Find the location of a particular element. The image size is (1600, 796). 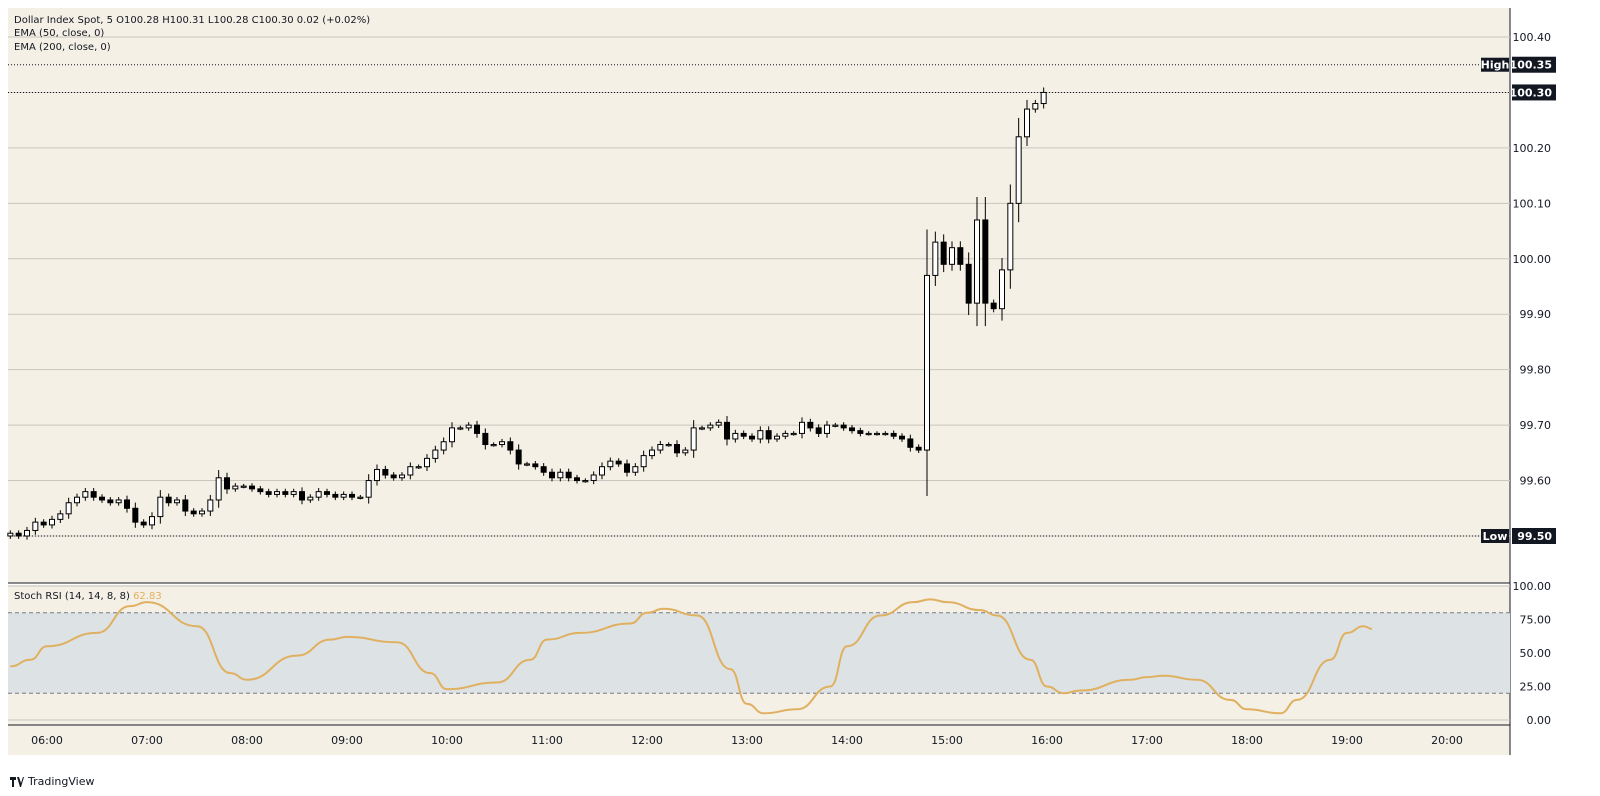

tradingview-brand: TradingView is located at coordinates (52, 781).